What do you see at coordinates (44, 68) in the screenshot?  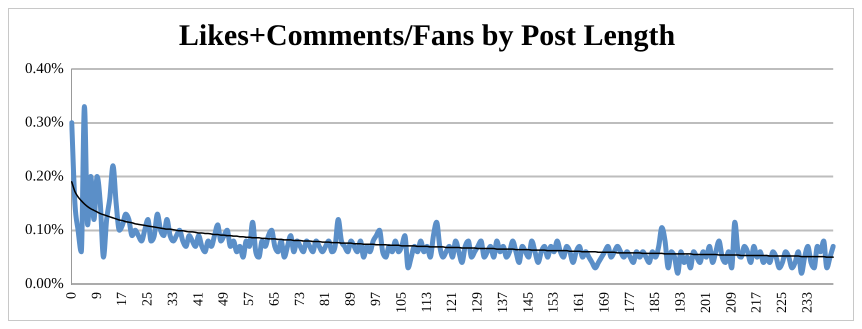 I see `y-tick-label: 0.40%` at bounding box center [44, 68].